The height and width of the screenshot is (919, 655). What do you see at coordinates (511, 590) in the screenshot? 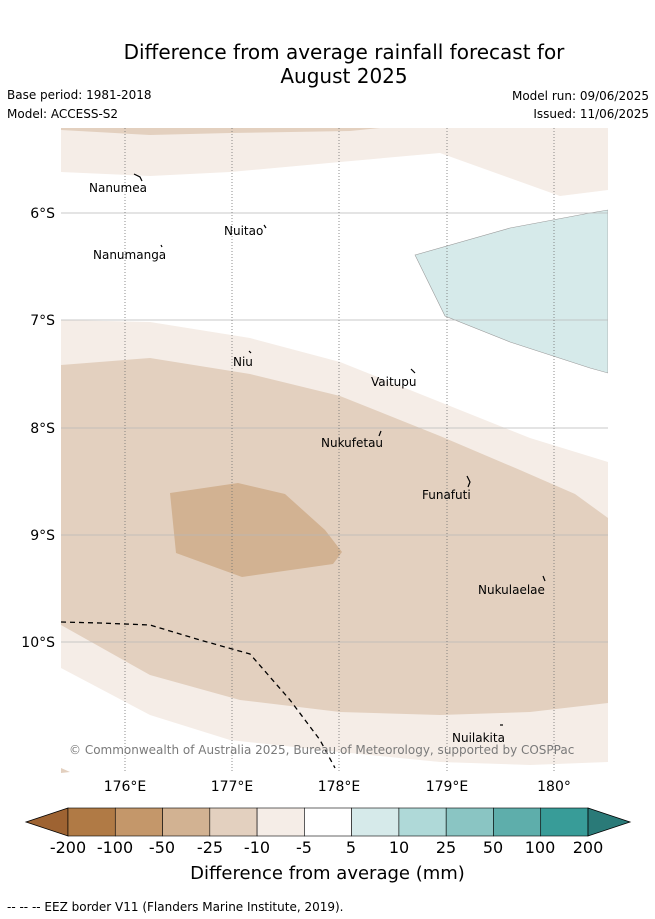
I see `place-label: Nukulaelae` at bounding box center [511, 590].